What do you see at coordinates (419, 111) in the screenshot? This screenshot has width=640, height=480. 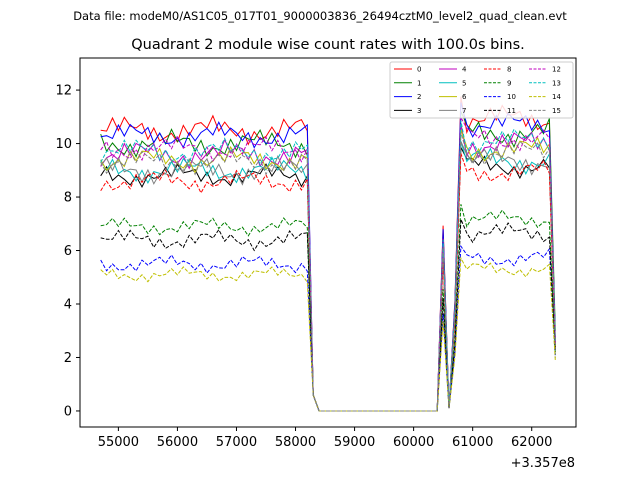 I see `legend-label-3: 3` at bounding box center [419, 111].